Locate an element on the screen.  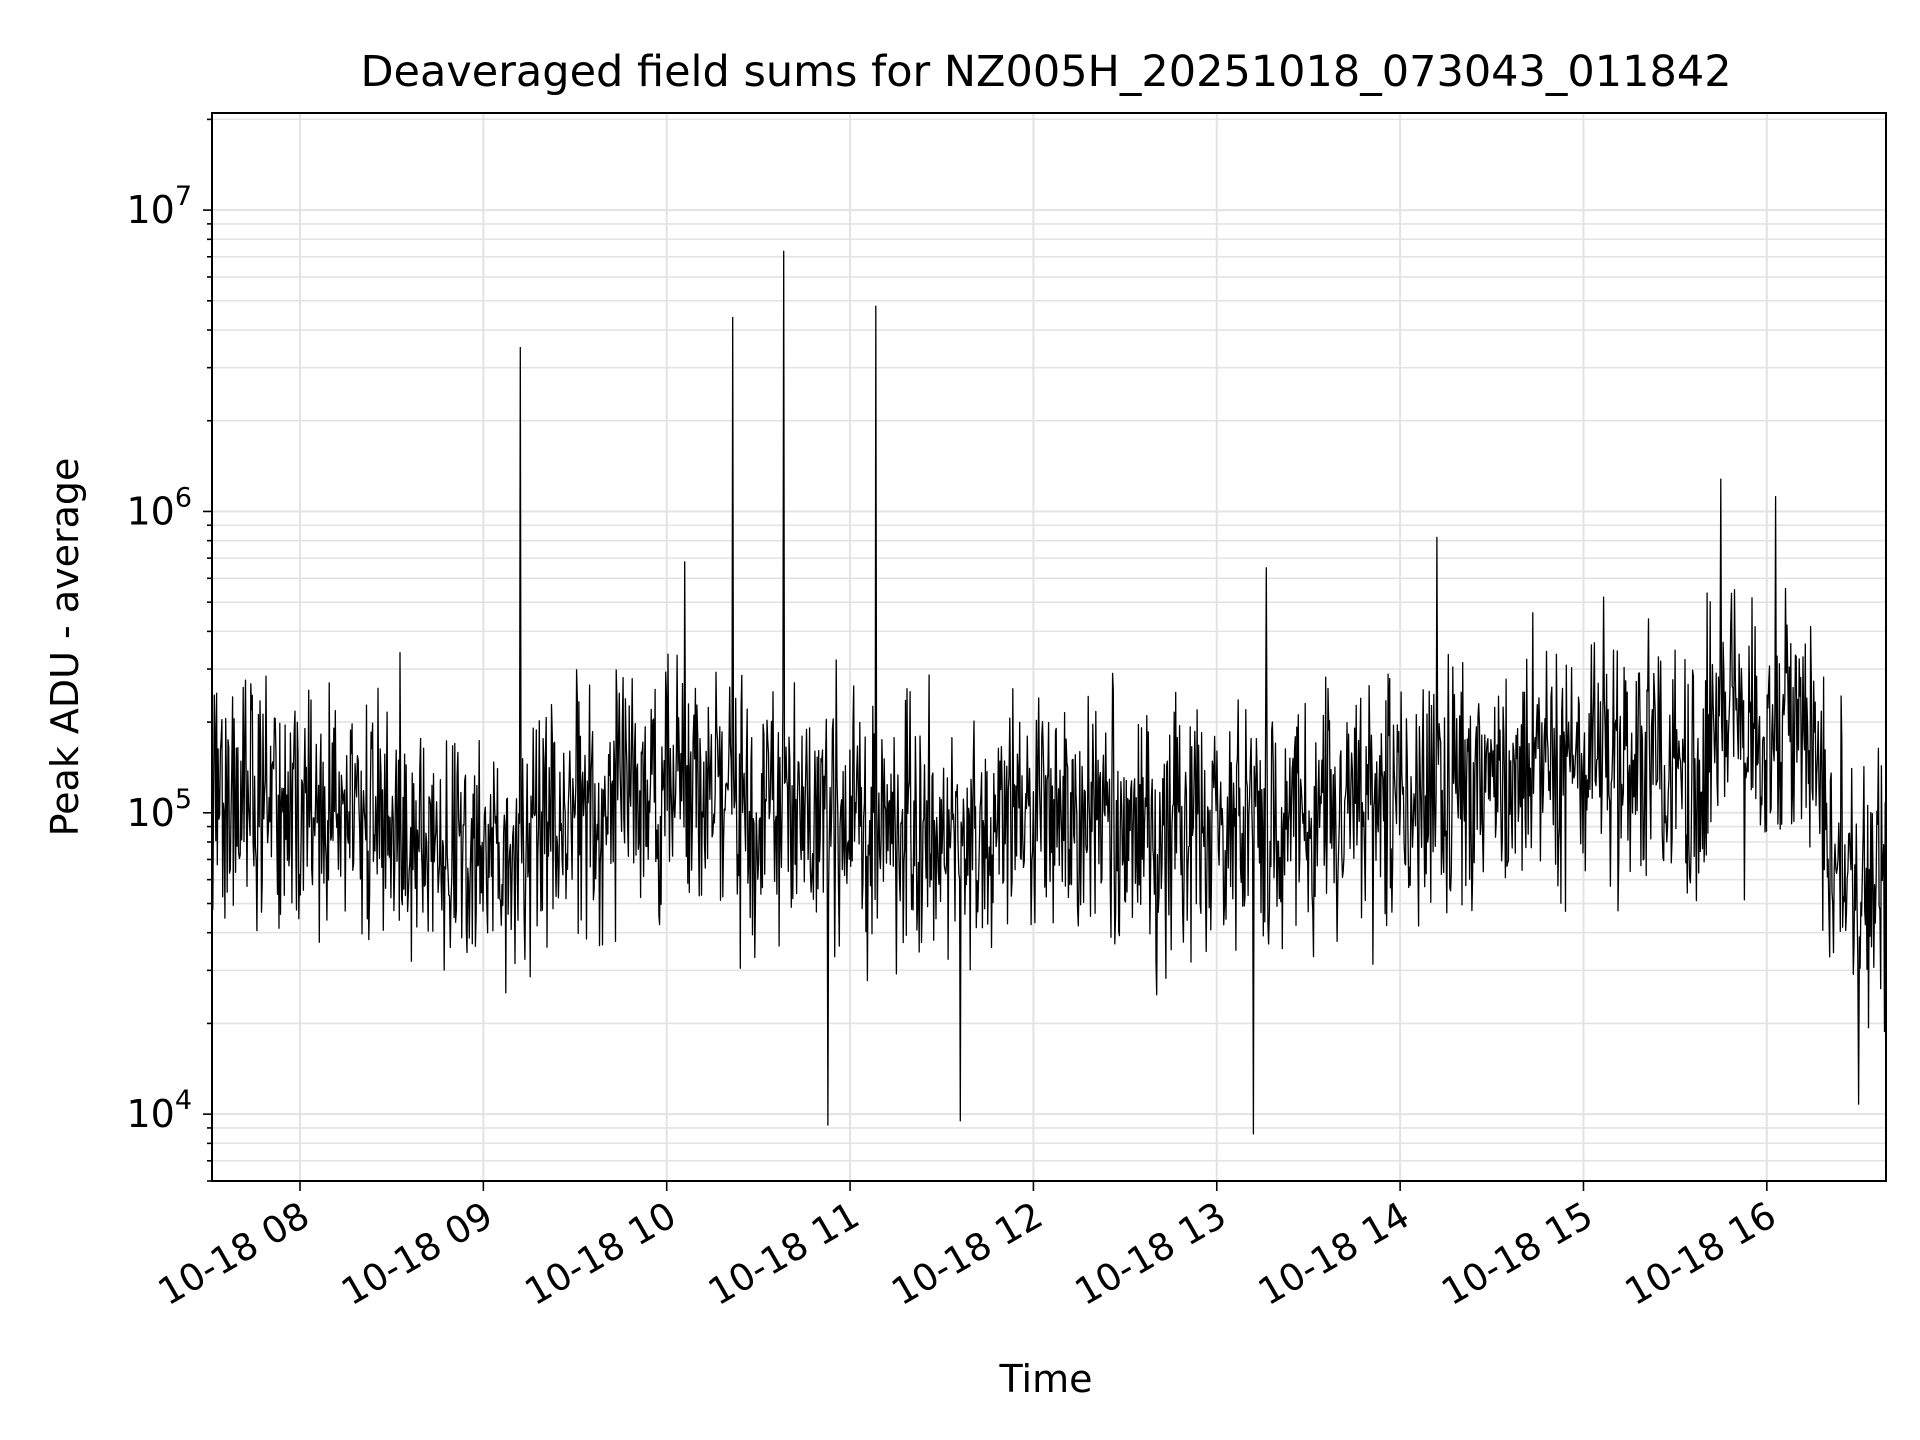
x-axis-label: Time is located at coordinates (1046, 1379).